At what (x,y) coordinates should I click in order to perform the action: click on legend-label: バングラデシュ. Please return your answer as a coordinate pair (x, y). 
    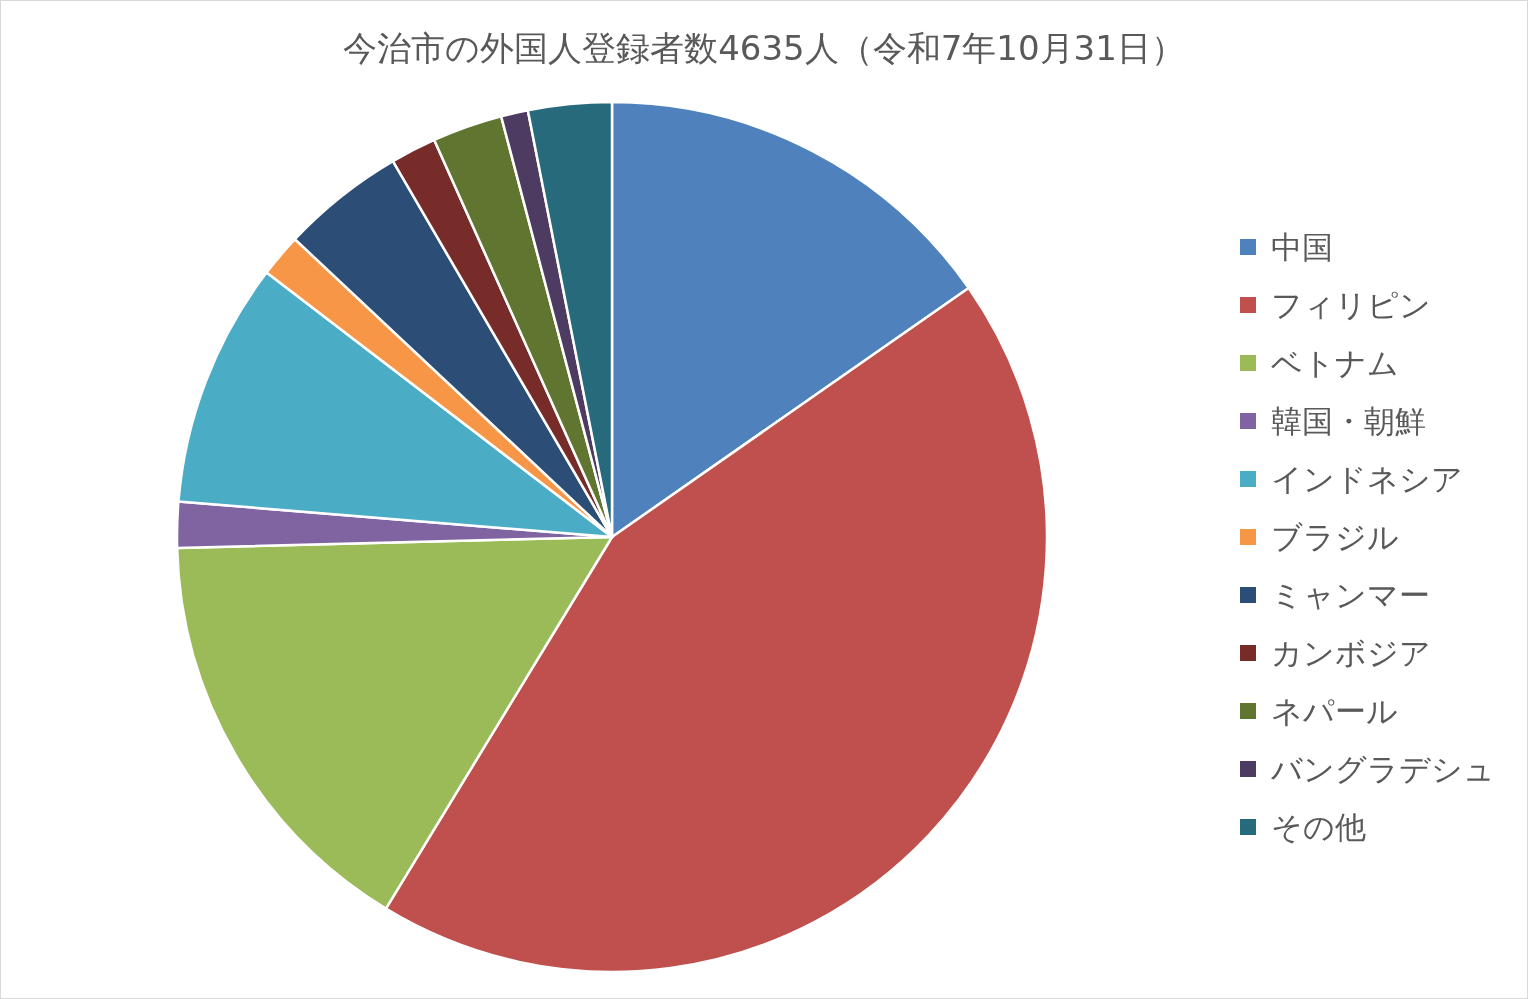
    Looking at the image, I should click on (1382, 769).